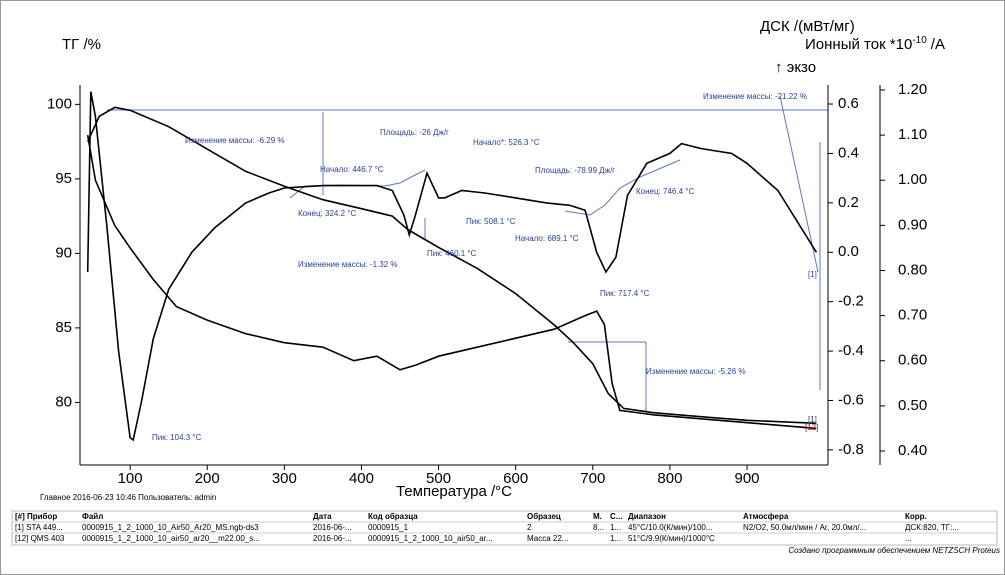 This screenshot has height=575, width=1005. What do you see at coordinates (912, 224) in the screenshot?
I see `y3ticks-label: 0.90` at bounding box center [912, 224].